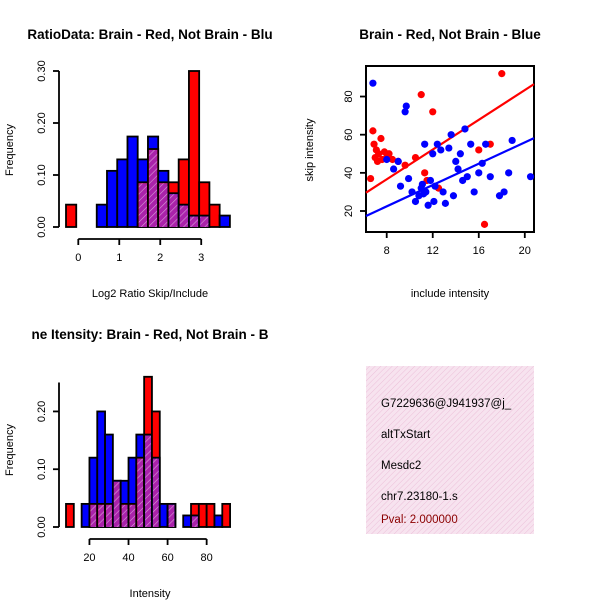 The width and height of the screenshot is (600, 605). What do you see at coordinates (201, 258) in the screenshot?
I see `histogram-x-tick-label: 3` at bounding box center [201, 258].